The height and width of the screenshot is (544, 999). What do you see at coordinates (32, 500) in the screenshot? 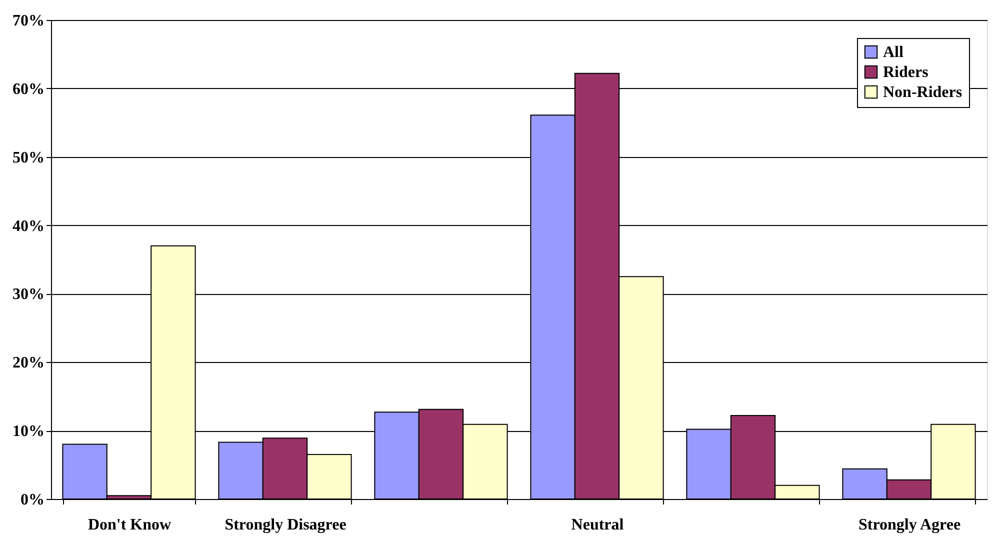
I see `y-tick-label: 0%` at bounding box center [32, 500].